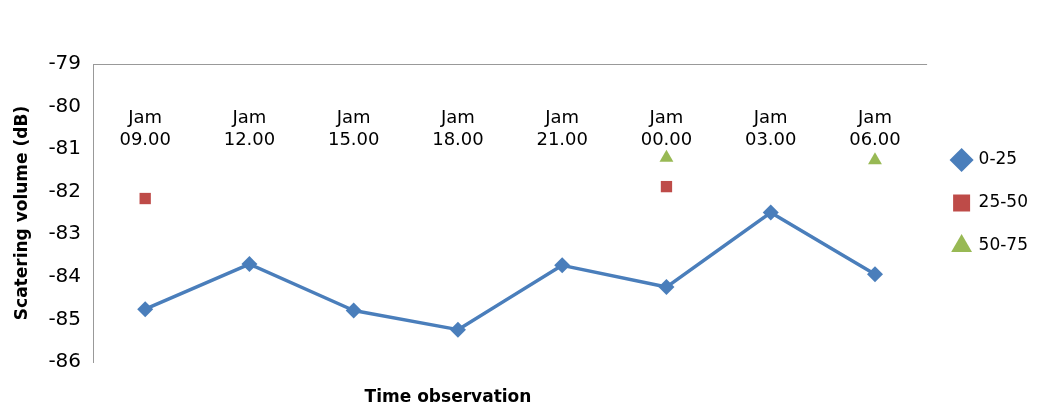 This screenshot has width=1059, height=416. What do you see at coordinates (353, 127) in the screenshot?
I see `x-tick-label: Jam 15.00` at bounding box center [353, 127].